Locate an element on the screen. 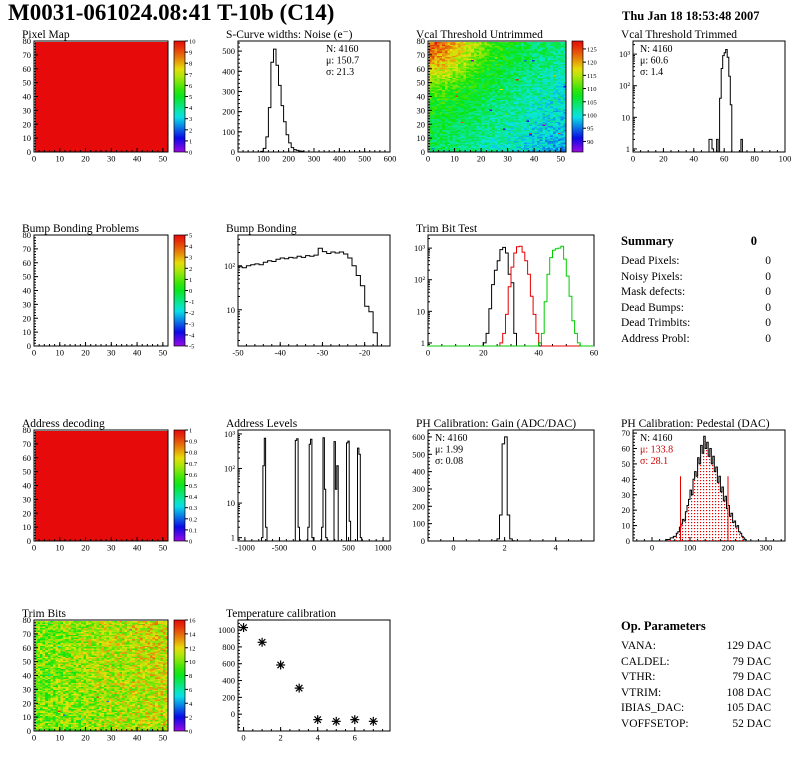 This screenshot has width=796, height=772. svg-text: σ: 21.3 is located at coordinates (340, 72).